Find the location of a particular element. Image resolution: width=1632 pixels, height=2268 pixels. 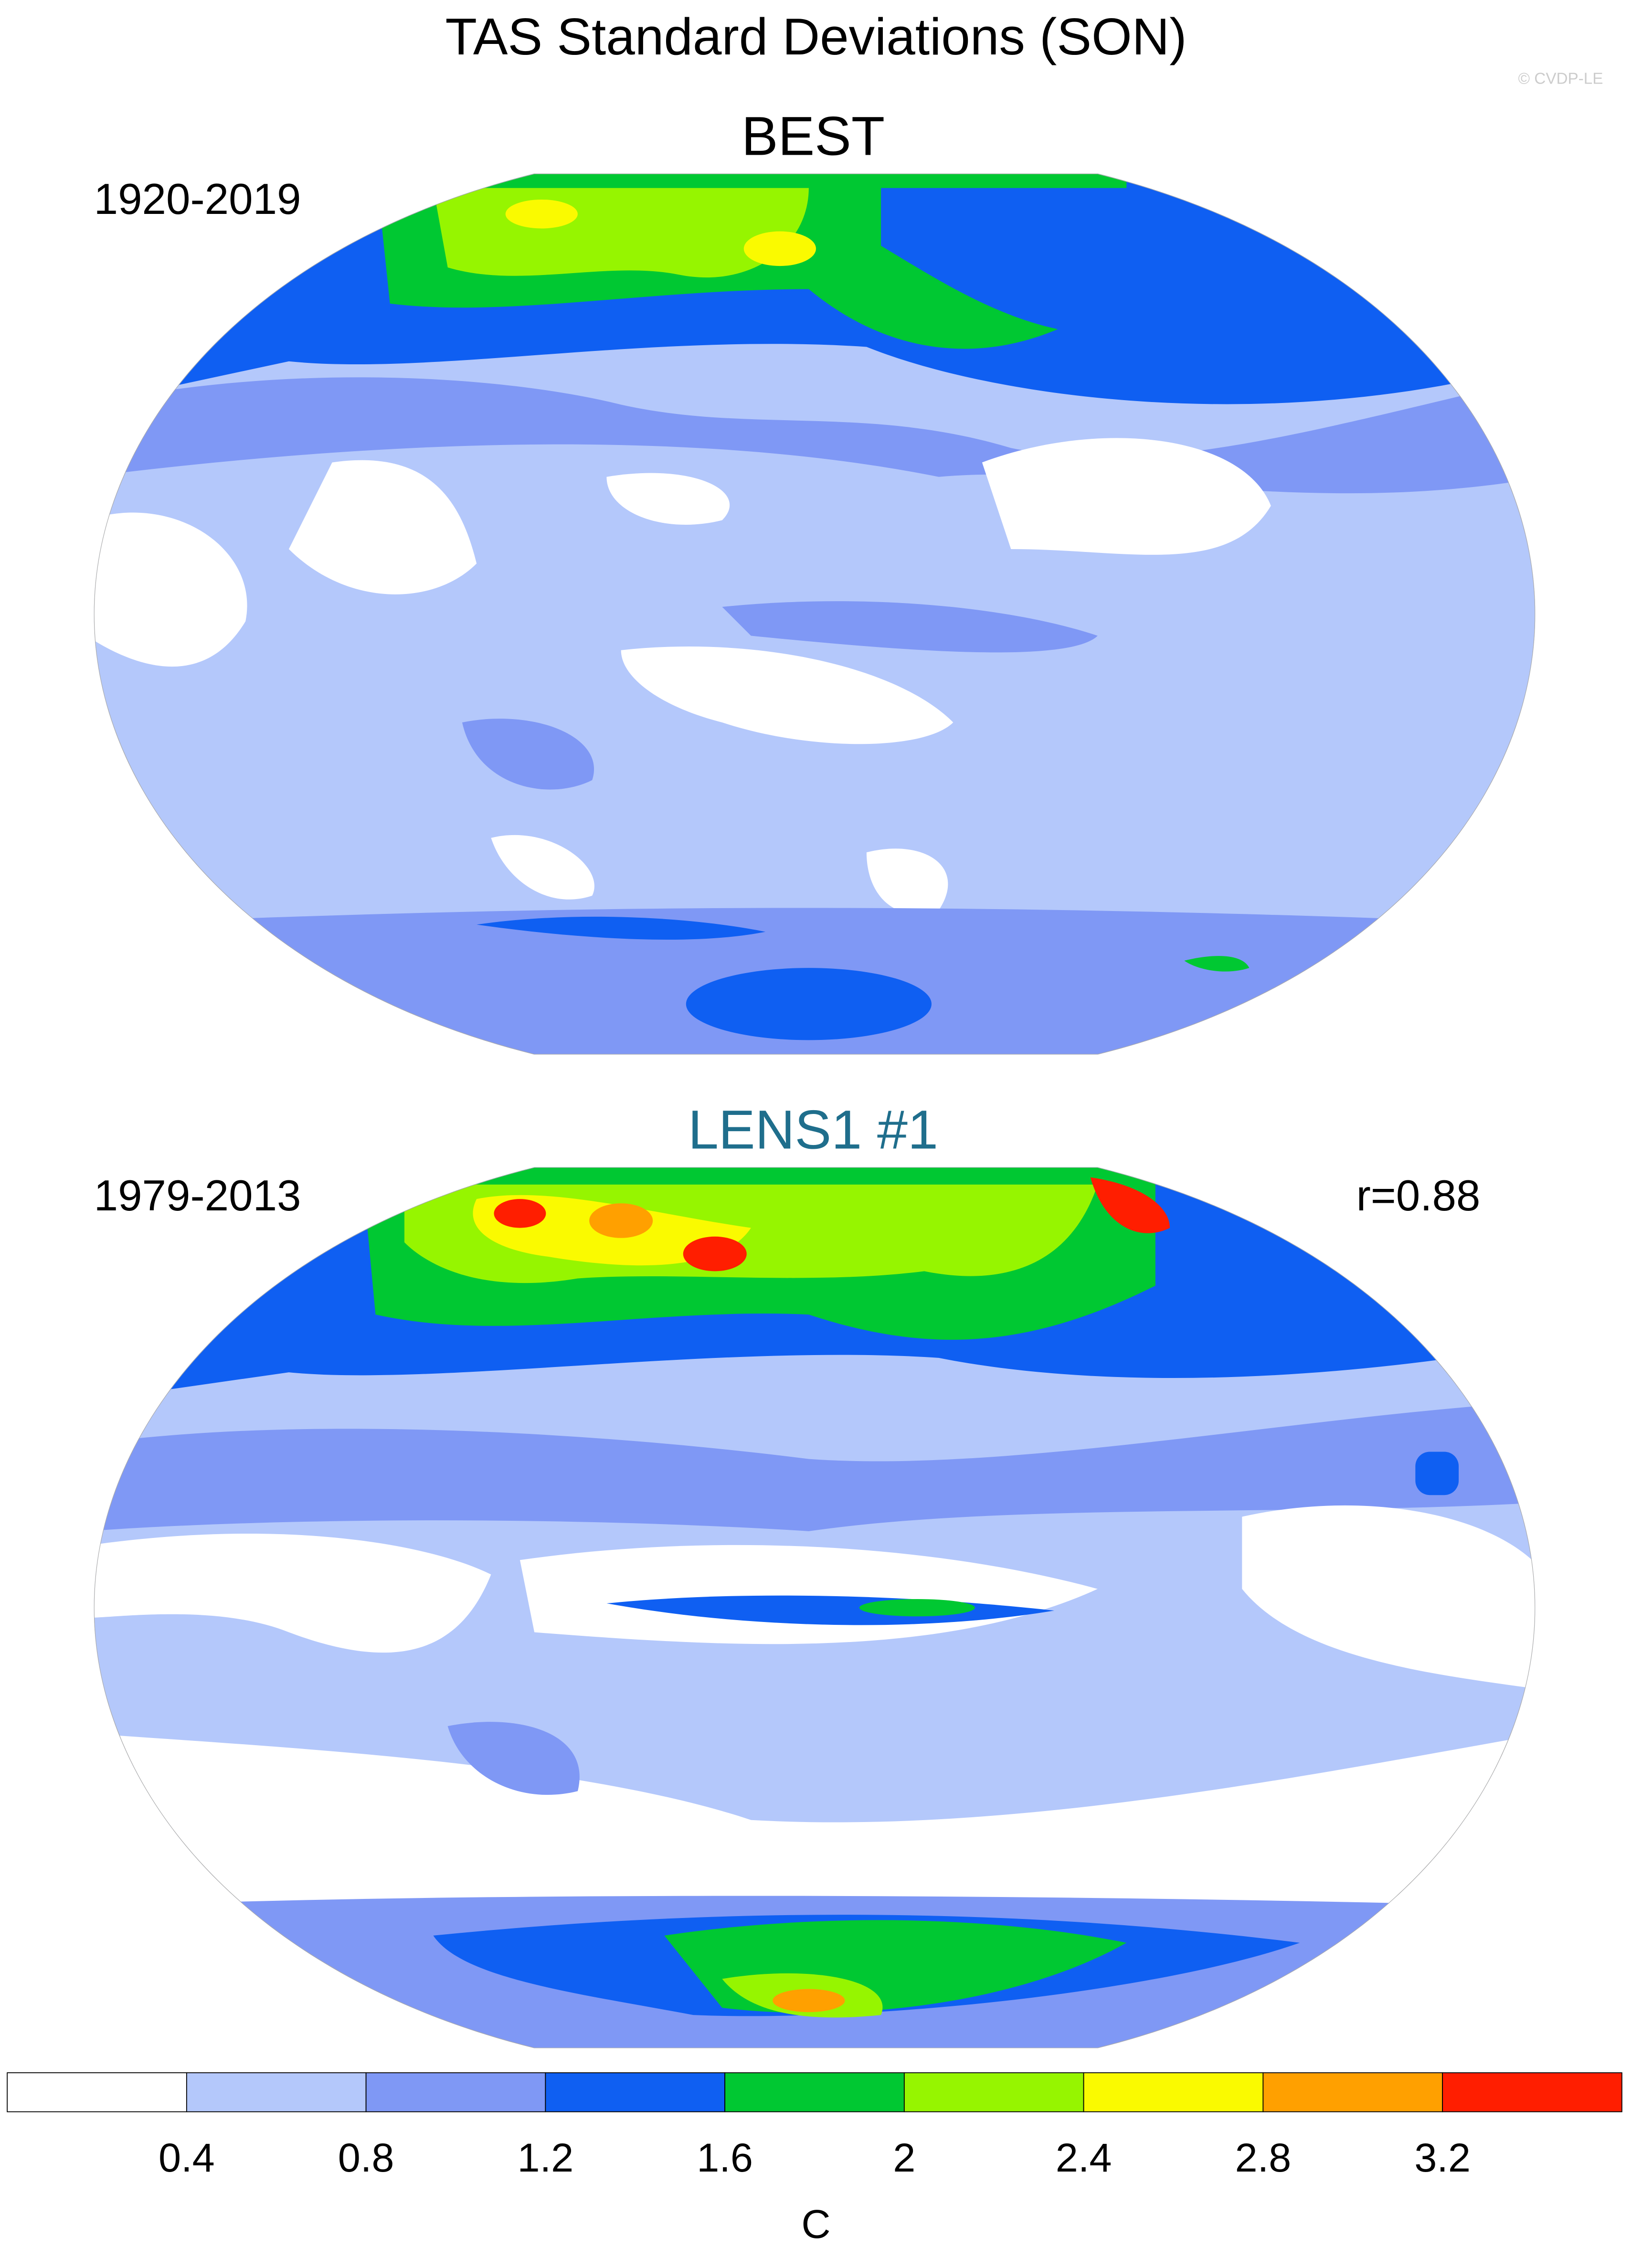

panel-period: 1979-2013 is located at coordinates (197, 1196).